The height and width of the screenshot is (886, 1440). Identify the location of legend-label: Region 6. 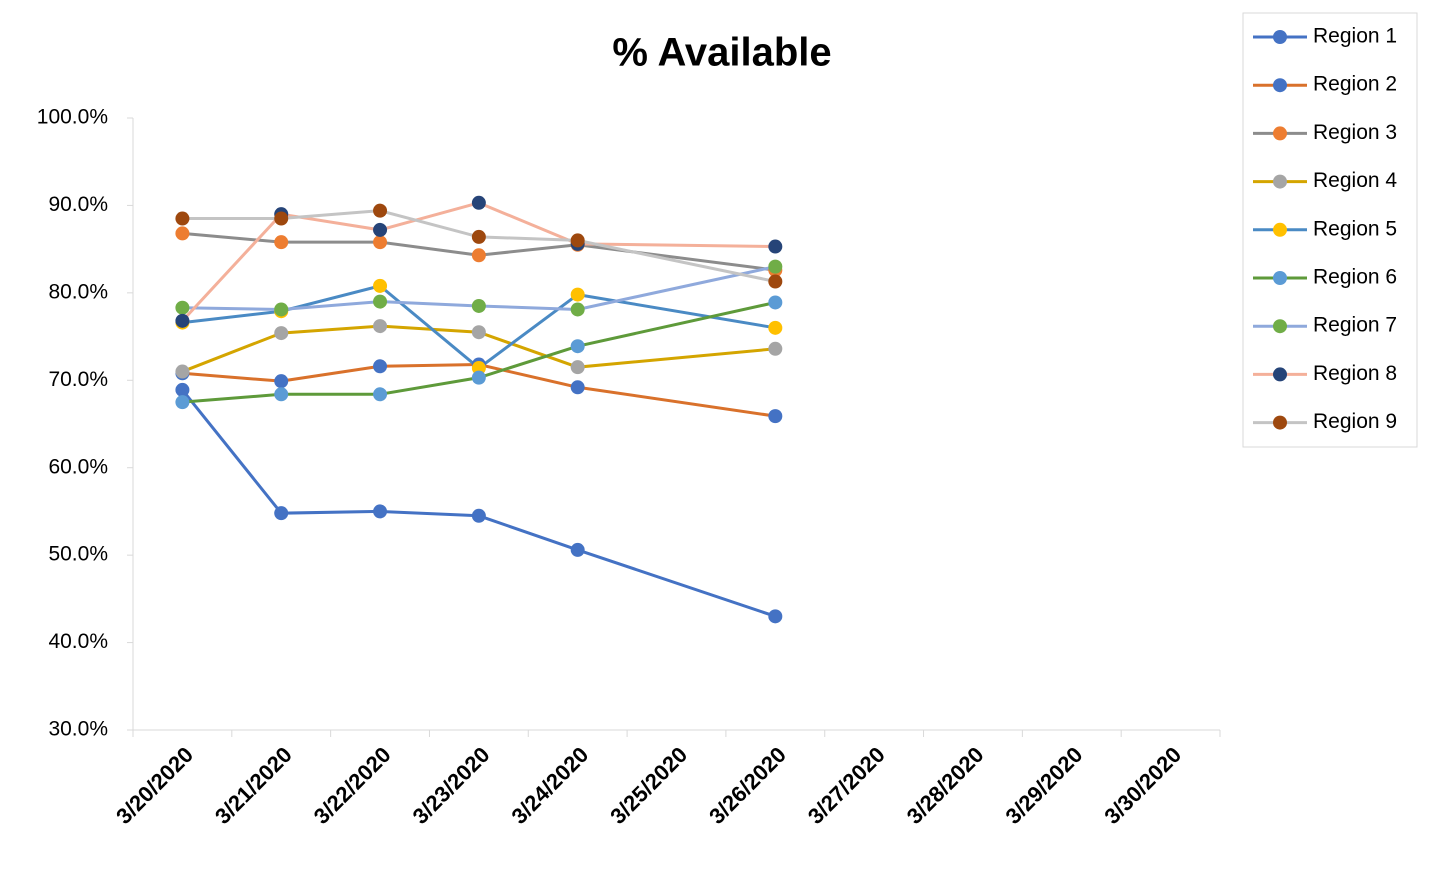
(1355, 277).